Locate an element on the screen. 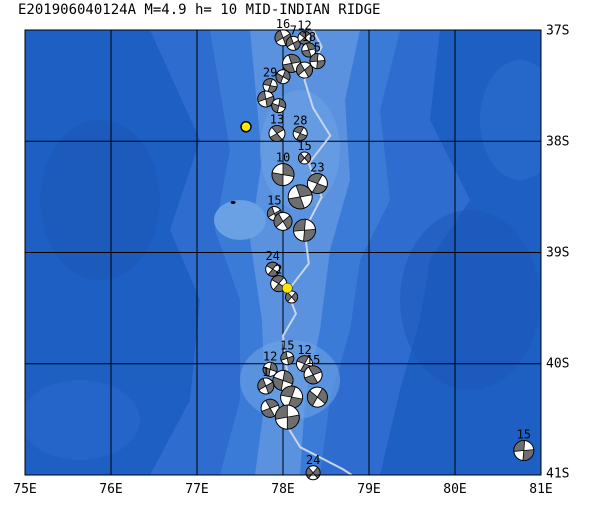  y-tick-label: 38S is located at coordinates (558, 142).